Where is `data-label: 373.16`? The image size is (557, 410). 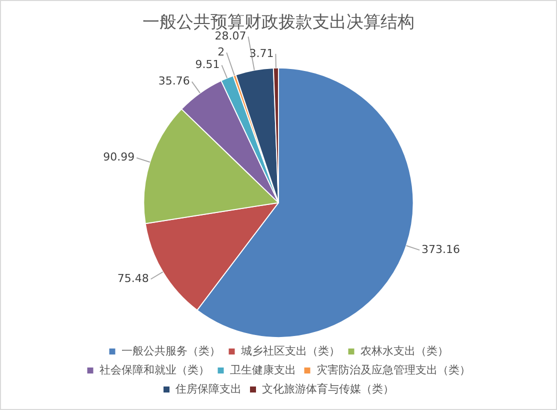 data-label: 373.16 is located at coordinates (441, 249).